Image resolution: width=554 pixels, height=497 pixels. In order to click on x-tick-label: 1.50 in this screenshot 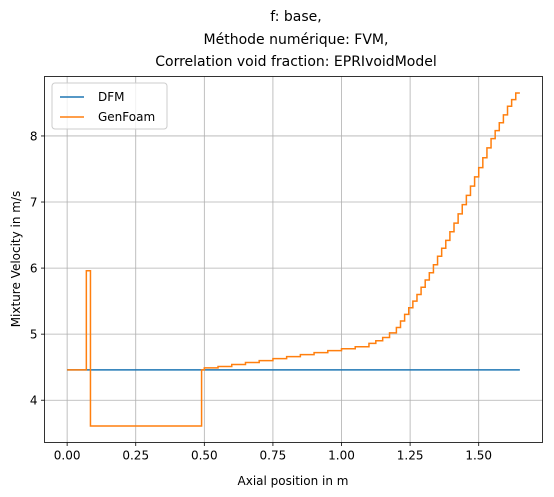, I will do `click(478, 456)`.